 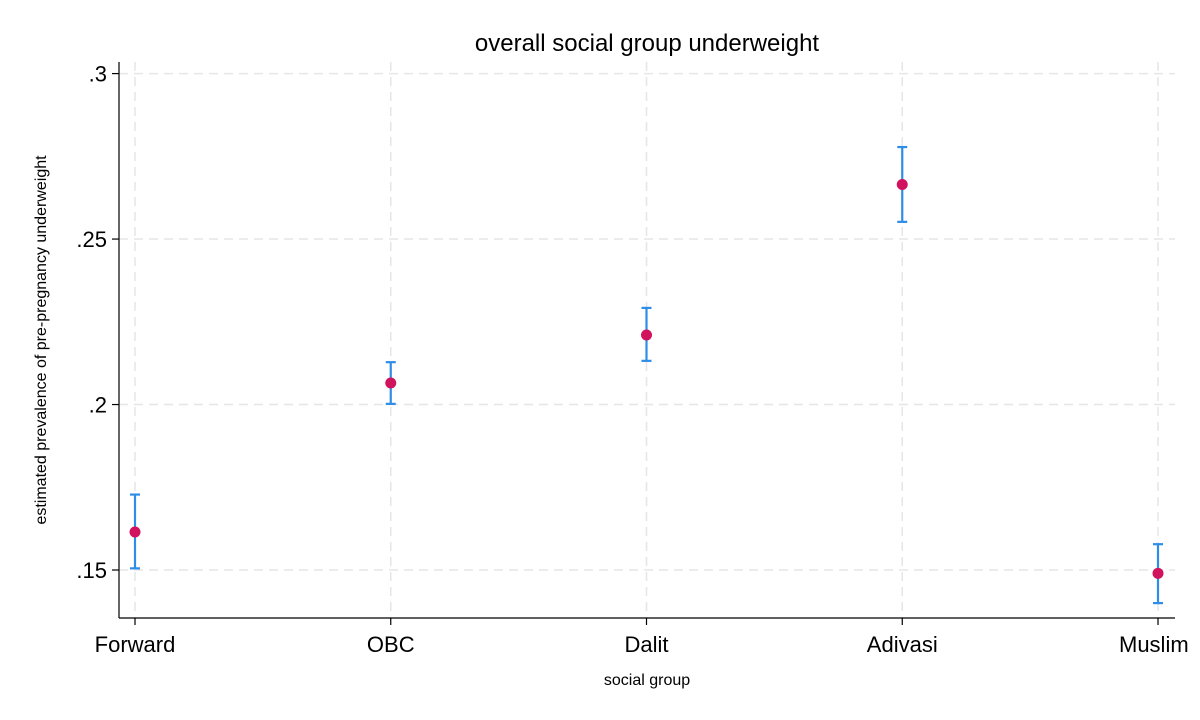 I want to click on x-tick-label: OBC, so click(x=391, y=644).